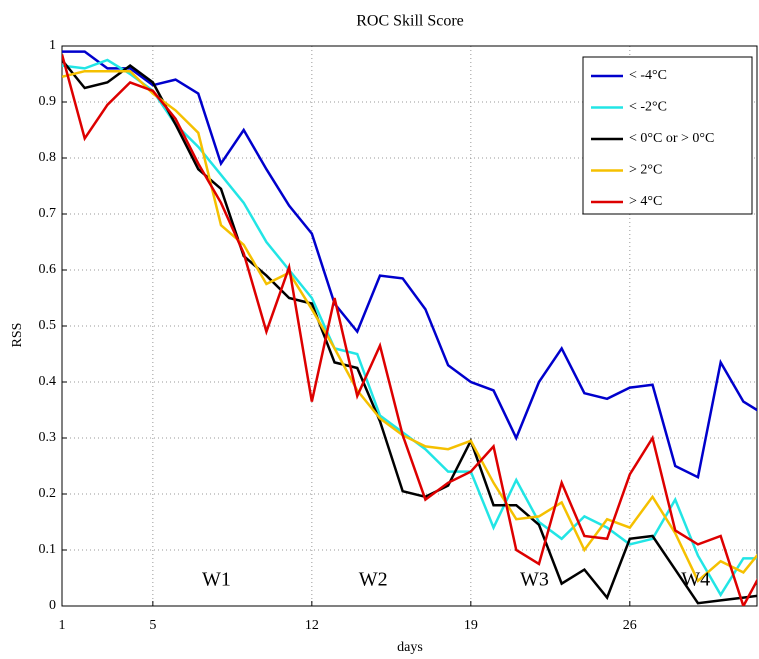 The height and width of the screenshot is (659, 759). I want to click on x-tick-label: 19, so click(471, 625).